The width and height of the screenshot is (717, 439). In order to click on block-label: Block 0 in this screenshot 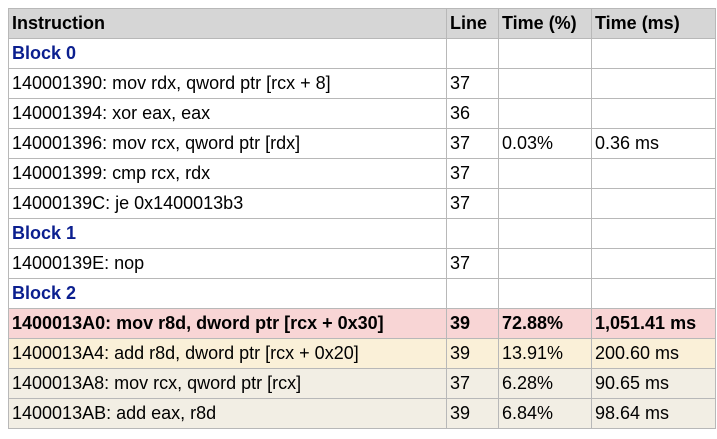, I will do `click(227, 53)`.